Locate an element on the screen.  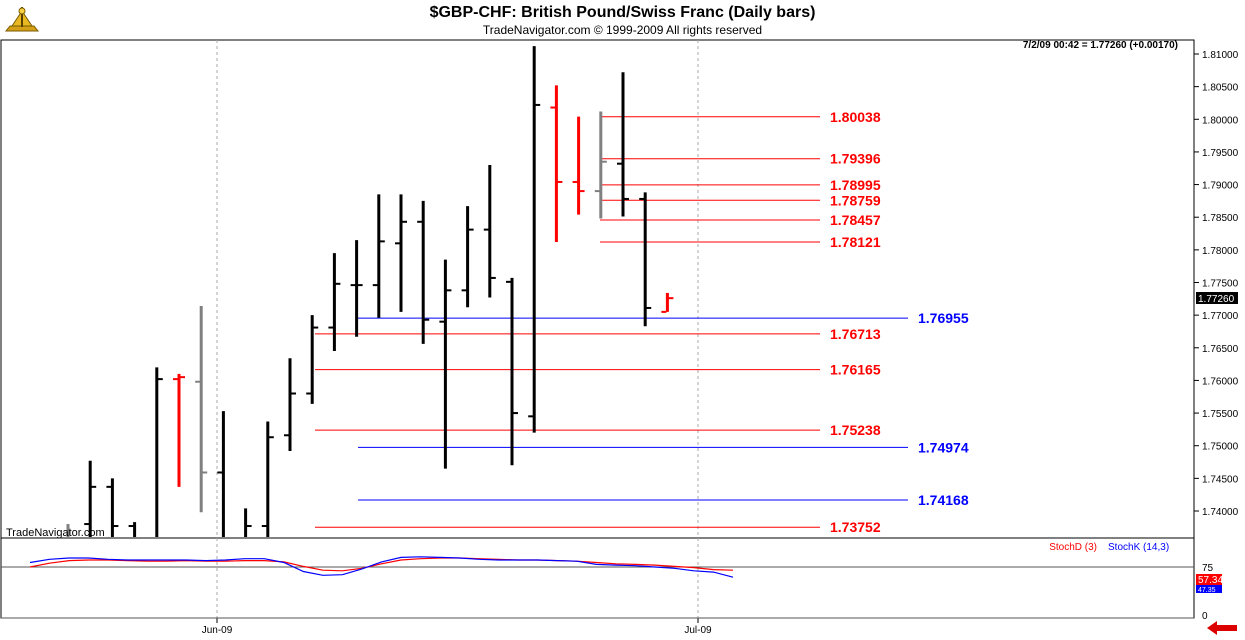
level-label: 1.78759 is located at coordinates (855, 200).